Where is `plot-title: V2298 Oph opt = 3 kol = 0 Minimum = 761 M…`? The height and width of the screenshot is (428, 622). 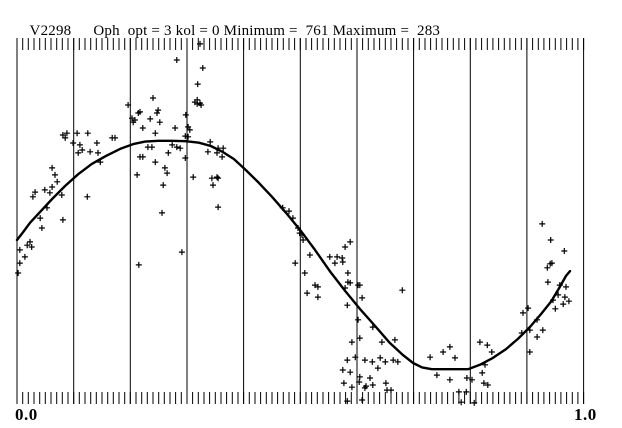
plot-title: V2298 Oph opt = 3 kol = 0 Minimum = 761 M… is located at coordinates (227, 31).